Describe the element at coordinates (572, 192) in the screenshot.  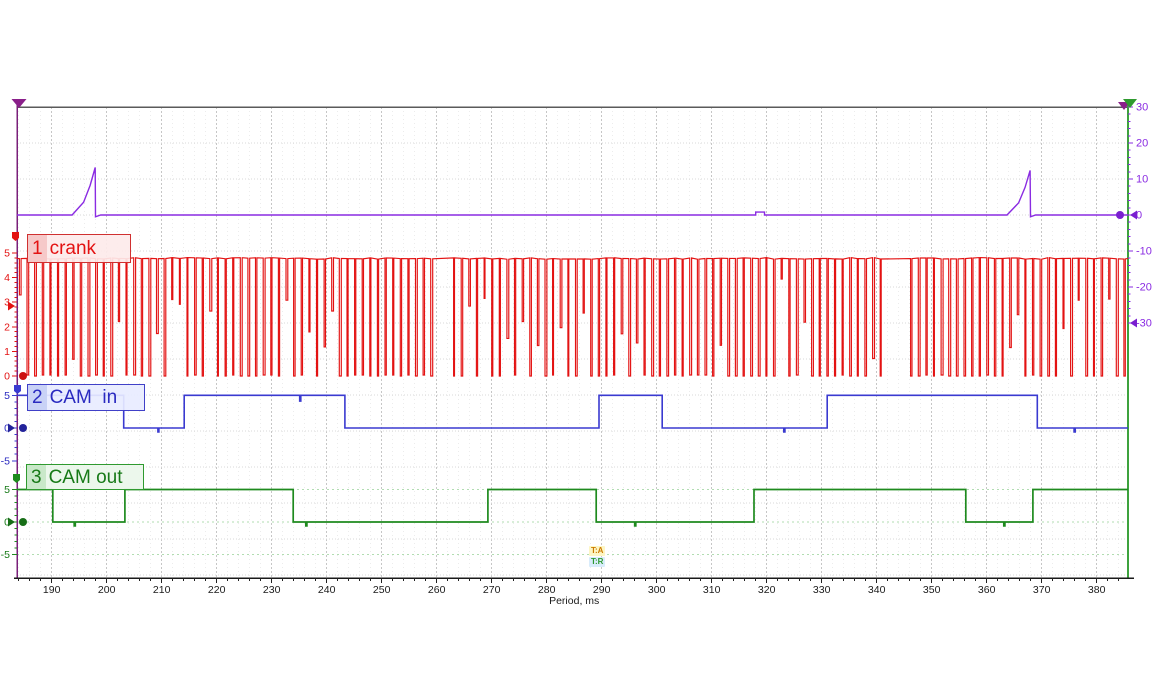
I see `trace-sync` at that location.